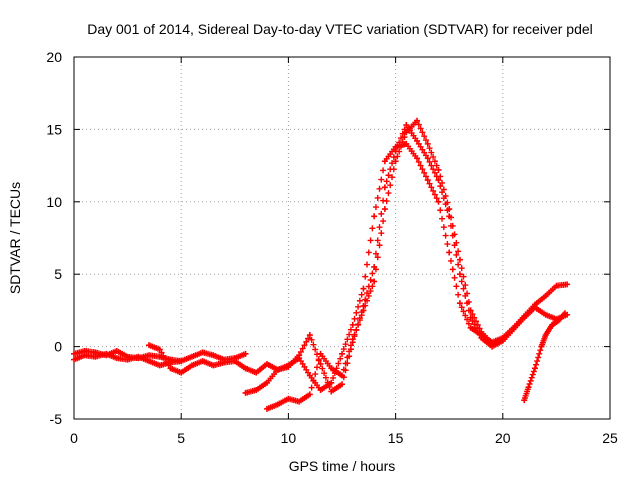 The image size is (640, 480). Describe the element at coordinates (54, 129) in the screenshot. I see `y-tick-label: 15` at that location.